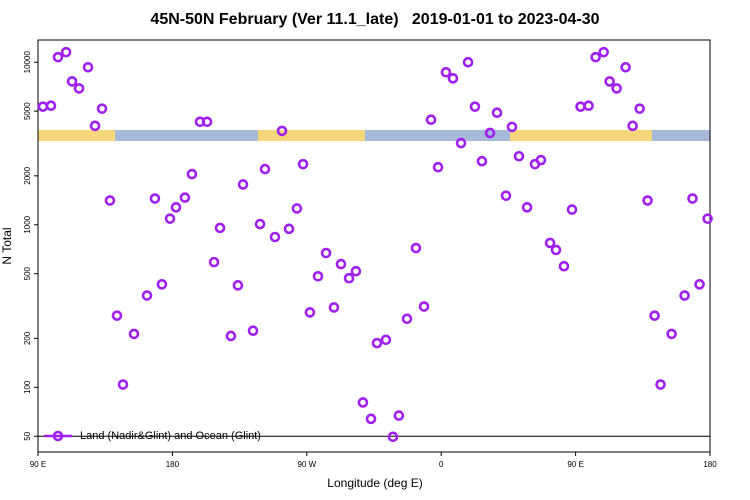 The height and width of the screenshot is (500, 750). What do you see at coordinates (306, 464) in the screenshot?
I see `x-tick-label: 90 W` at bounding box center [306, 464].